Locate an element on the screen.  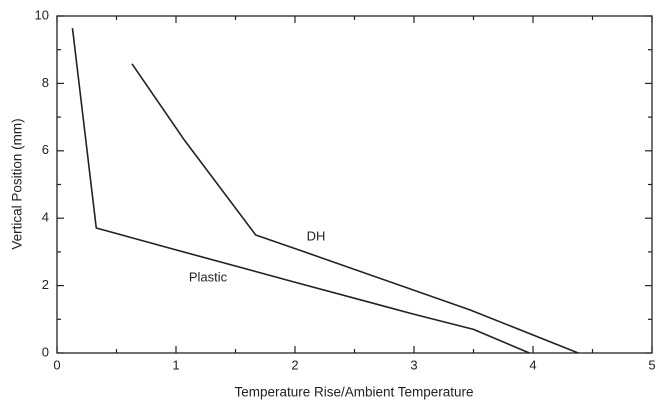
x-tick-label: 0 is located at coordinates (56, 364).